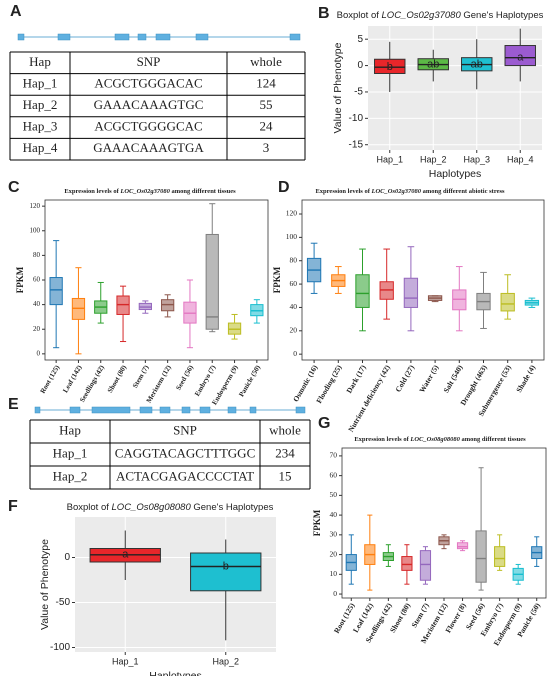 The width and height of the screenshot is (550, 676). What do you see at coordinates (185, 475) in the screenshot?
I see `table-cell: ACTACGAGACCCCTAT` at bounding box center [185, 475].